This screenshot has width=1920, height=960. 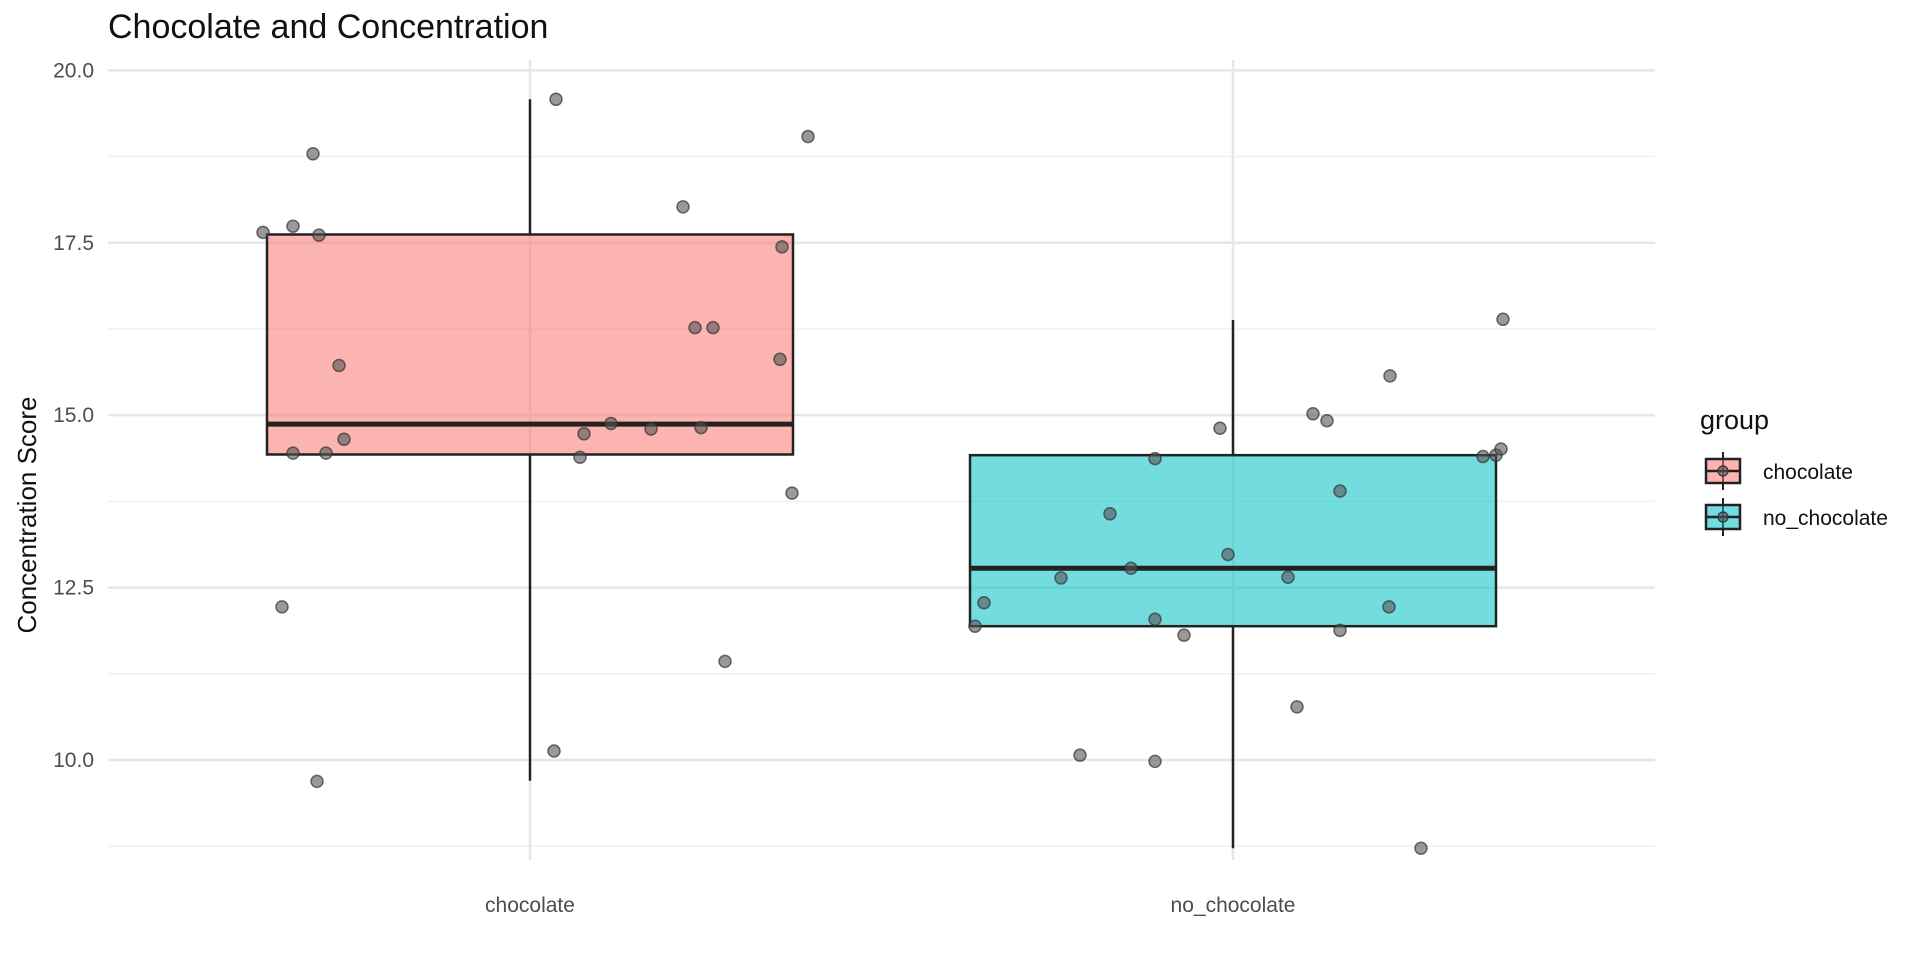 What do you see at coordinates (530, 905) in the screenshot?
I see `x-tick-label: chocolate` at bounding box center [530, 905].